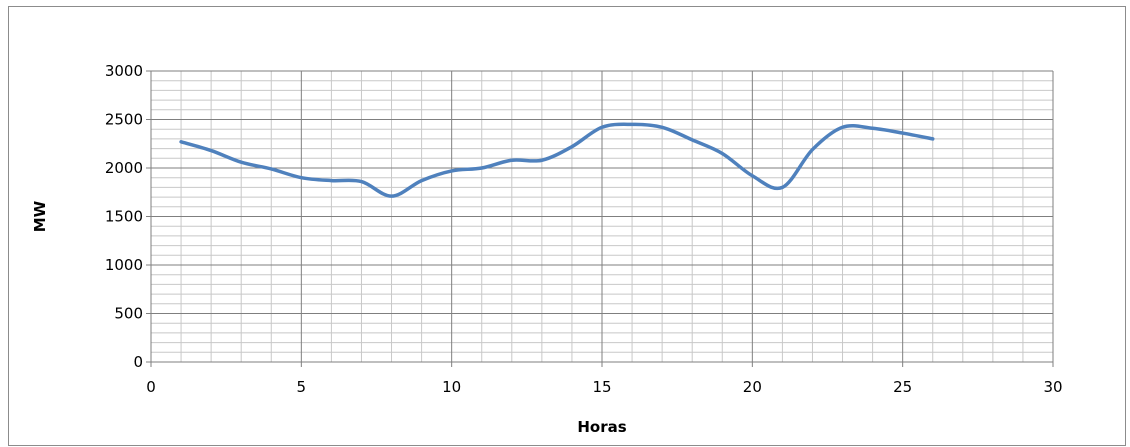  I want to click on y-tick-label: 2500, so click(124, 120).